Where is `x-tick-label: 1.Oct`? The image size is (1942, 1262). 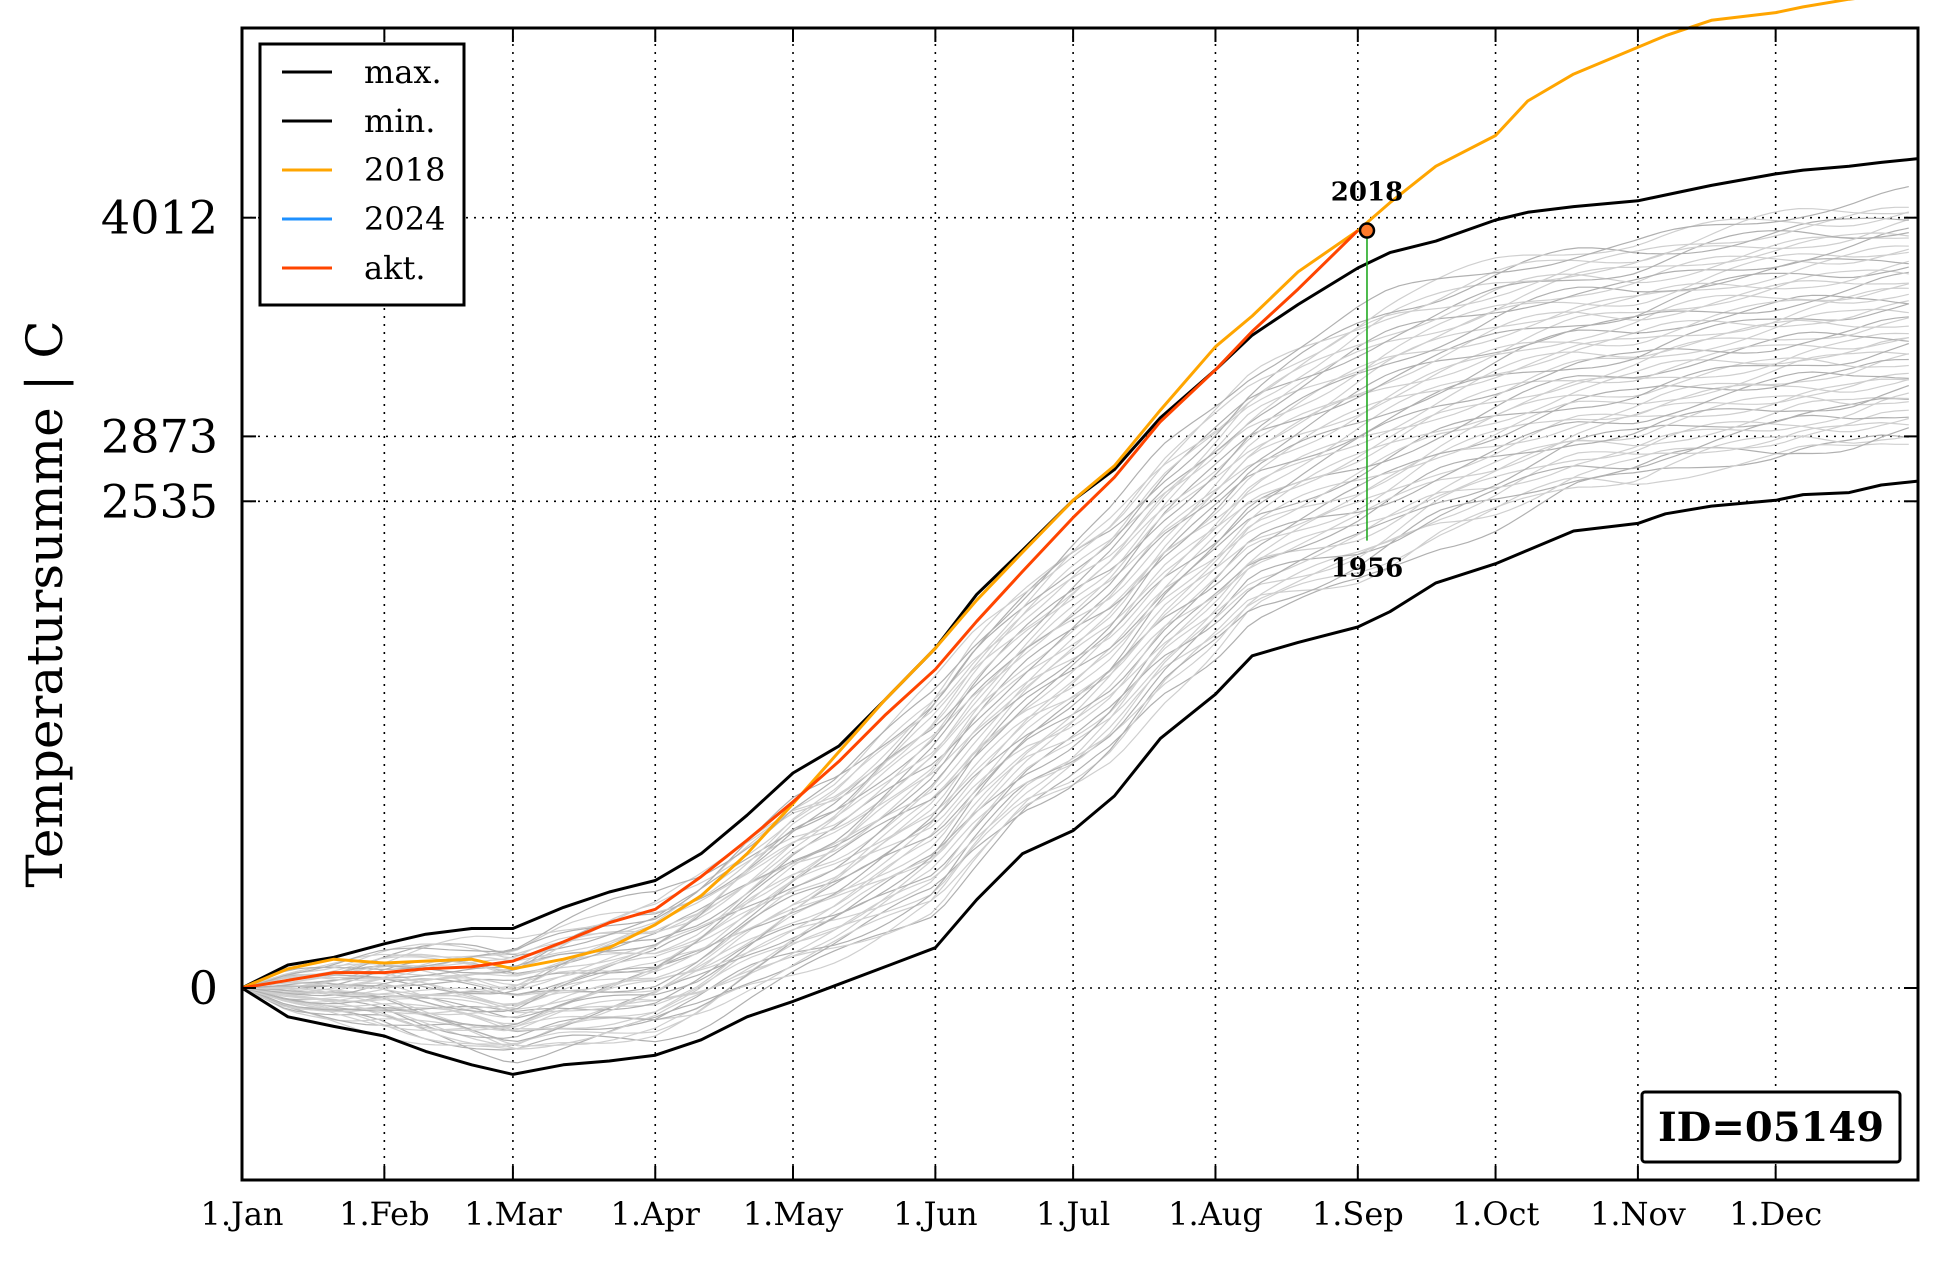
x-tick-label: 1.Oct is located at coordinates (1496, 1214).